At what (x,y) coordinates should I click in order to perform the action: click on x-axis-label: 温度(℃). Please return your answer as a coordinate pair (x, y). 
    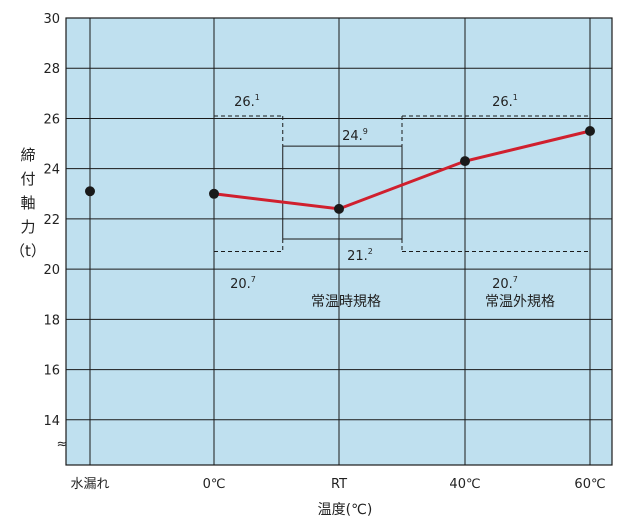
    Looking at the image, I should click on (345, 510).